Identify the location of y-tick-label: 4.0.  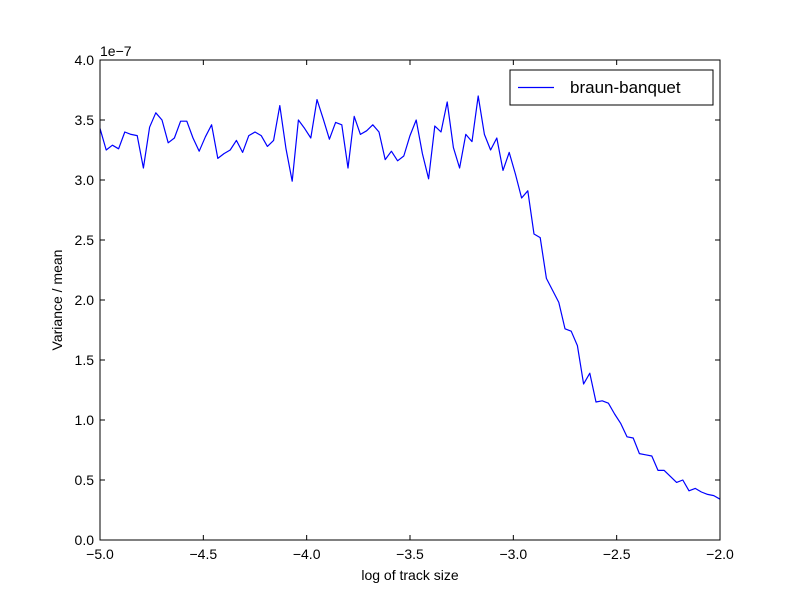
(85, 60).